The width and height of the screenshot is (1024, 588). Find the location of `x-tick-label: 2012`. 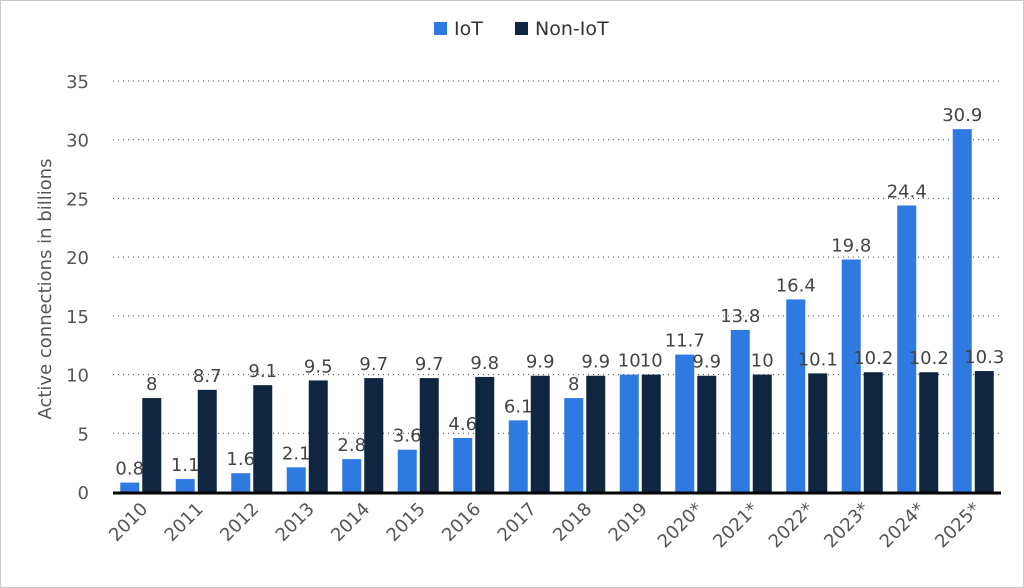

x-tick-label: 2012 is located at coordinates (239, 522).